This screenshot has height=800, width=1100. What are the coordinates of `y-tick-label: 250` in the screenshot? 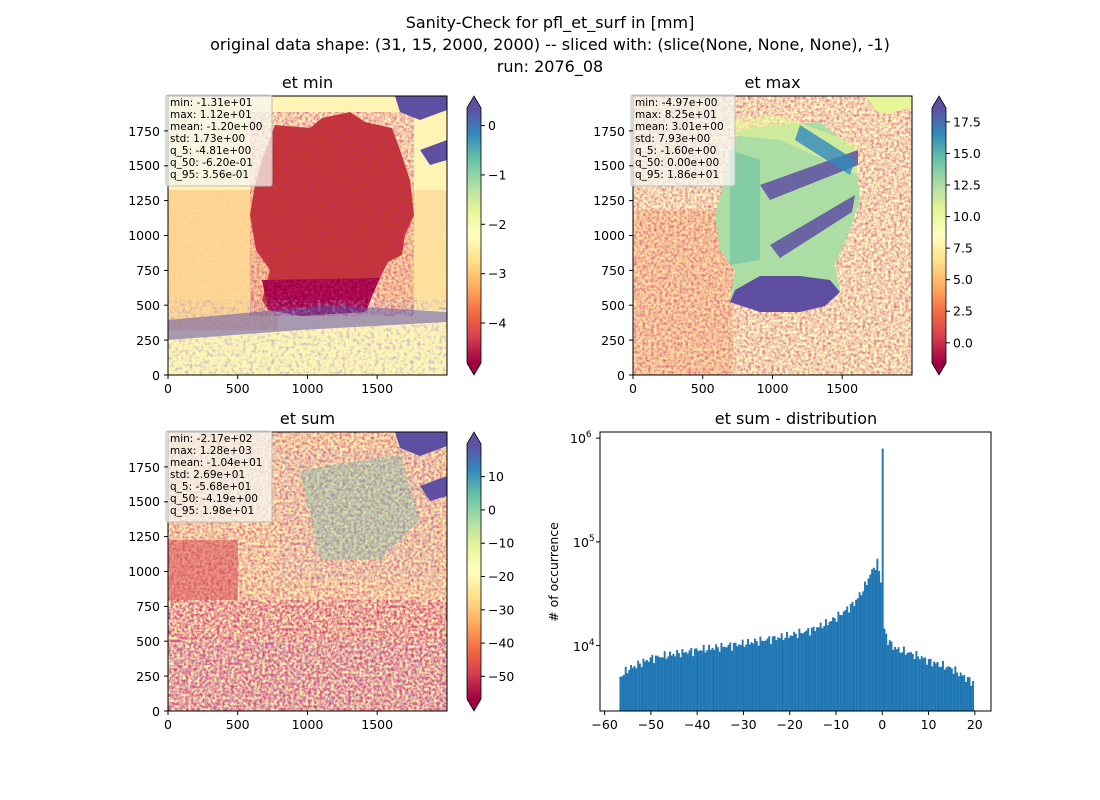 It's located at (613, 340).